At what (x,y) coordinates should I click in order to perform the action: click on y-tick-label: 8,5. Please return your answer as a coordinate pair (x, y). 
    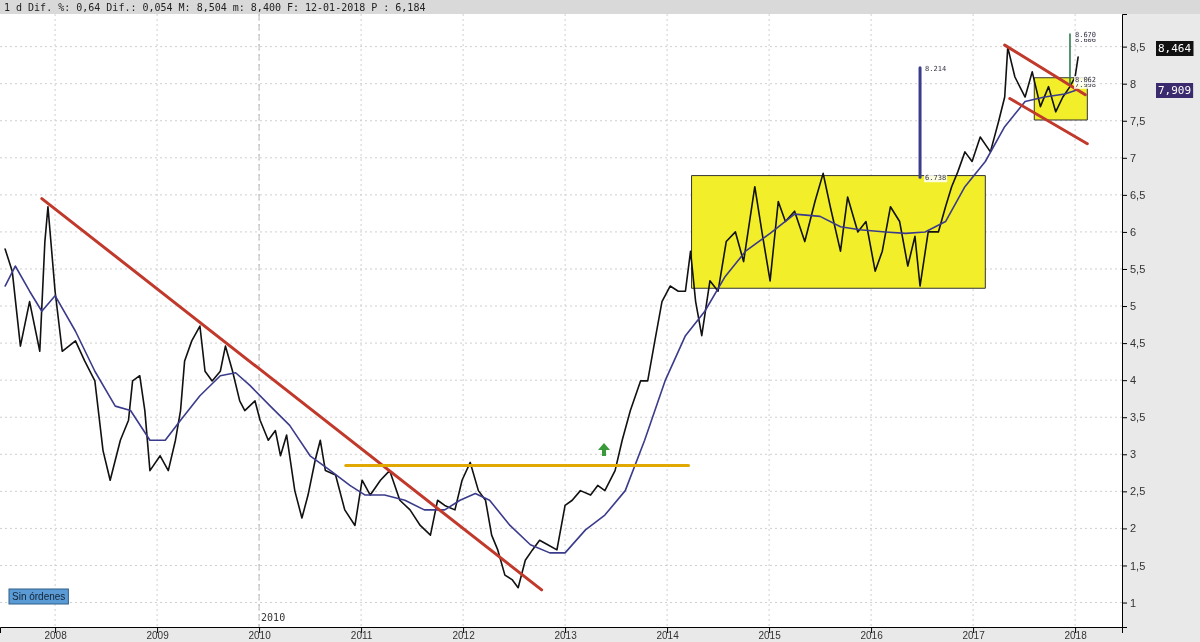
    Looking at the image, I should click on (1138, 46).